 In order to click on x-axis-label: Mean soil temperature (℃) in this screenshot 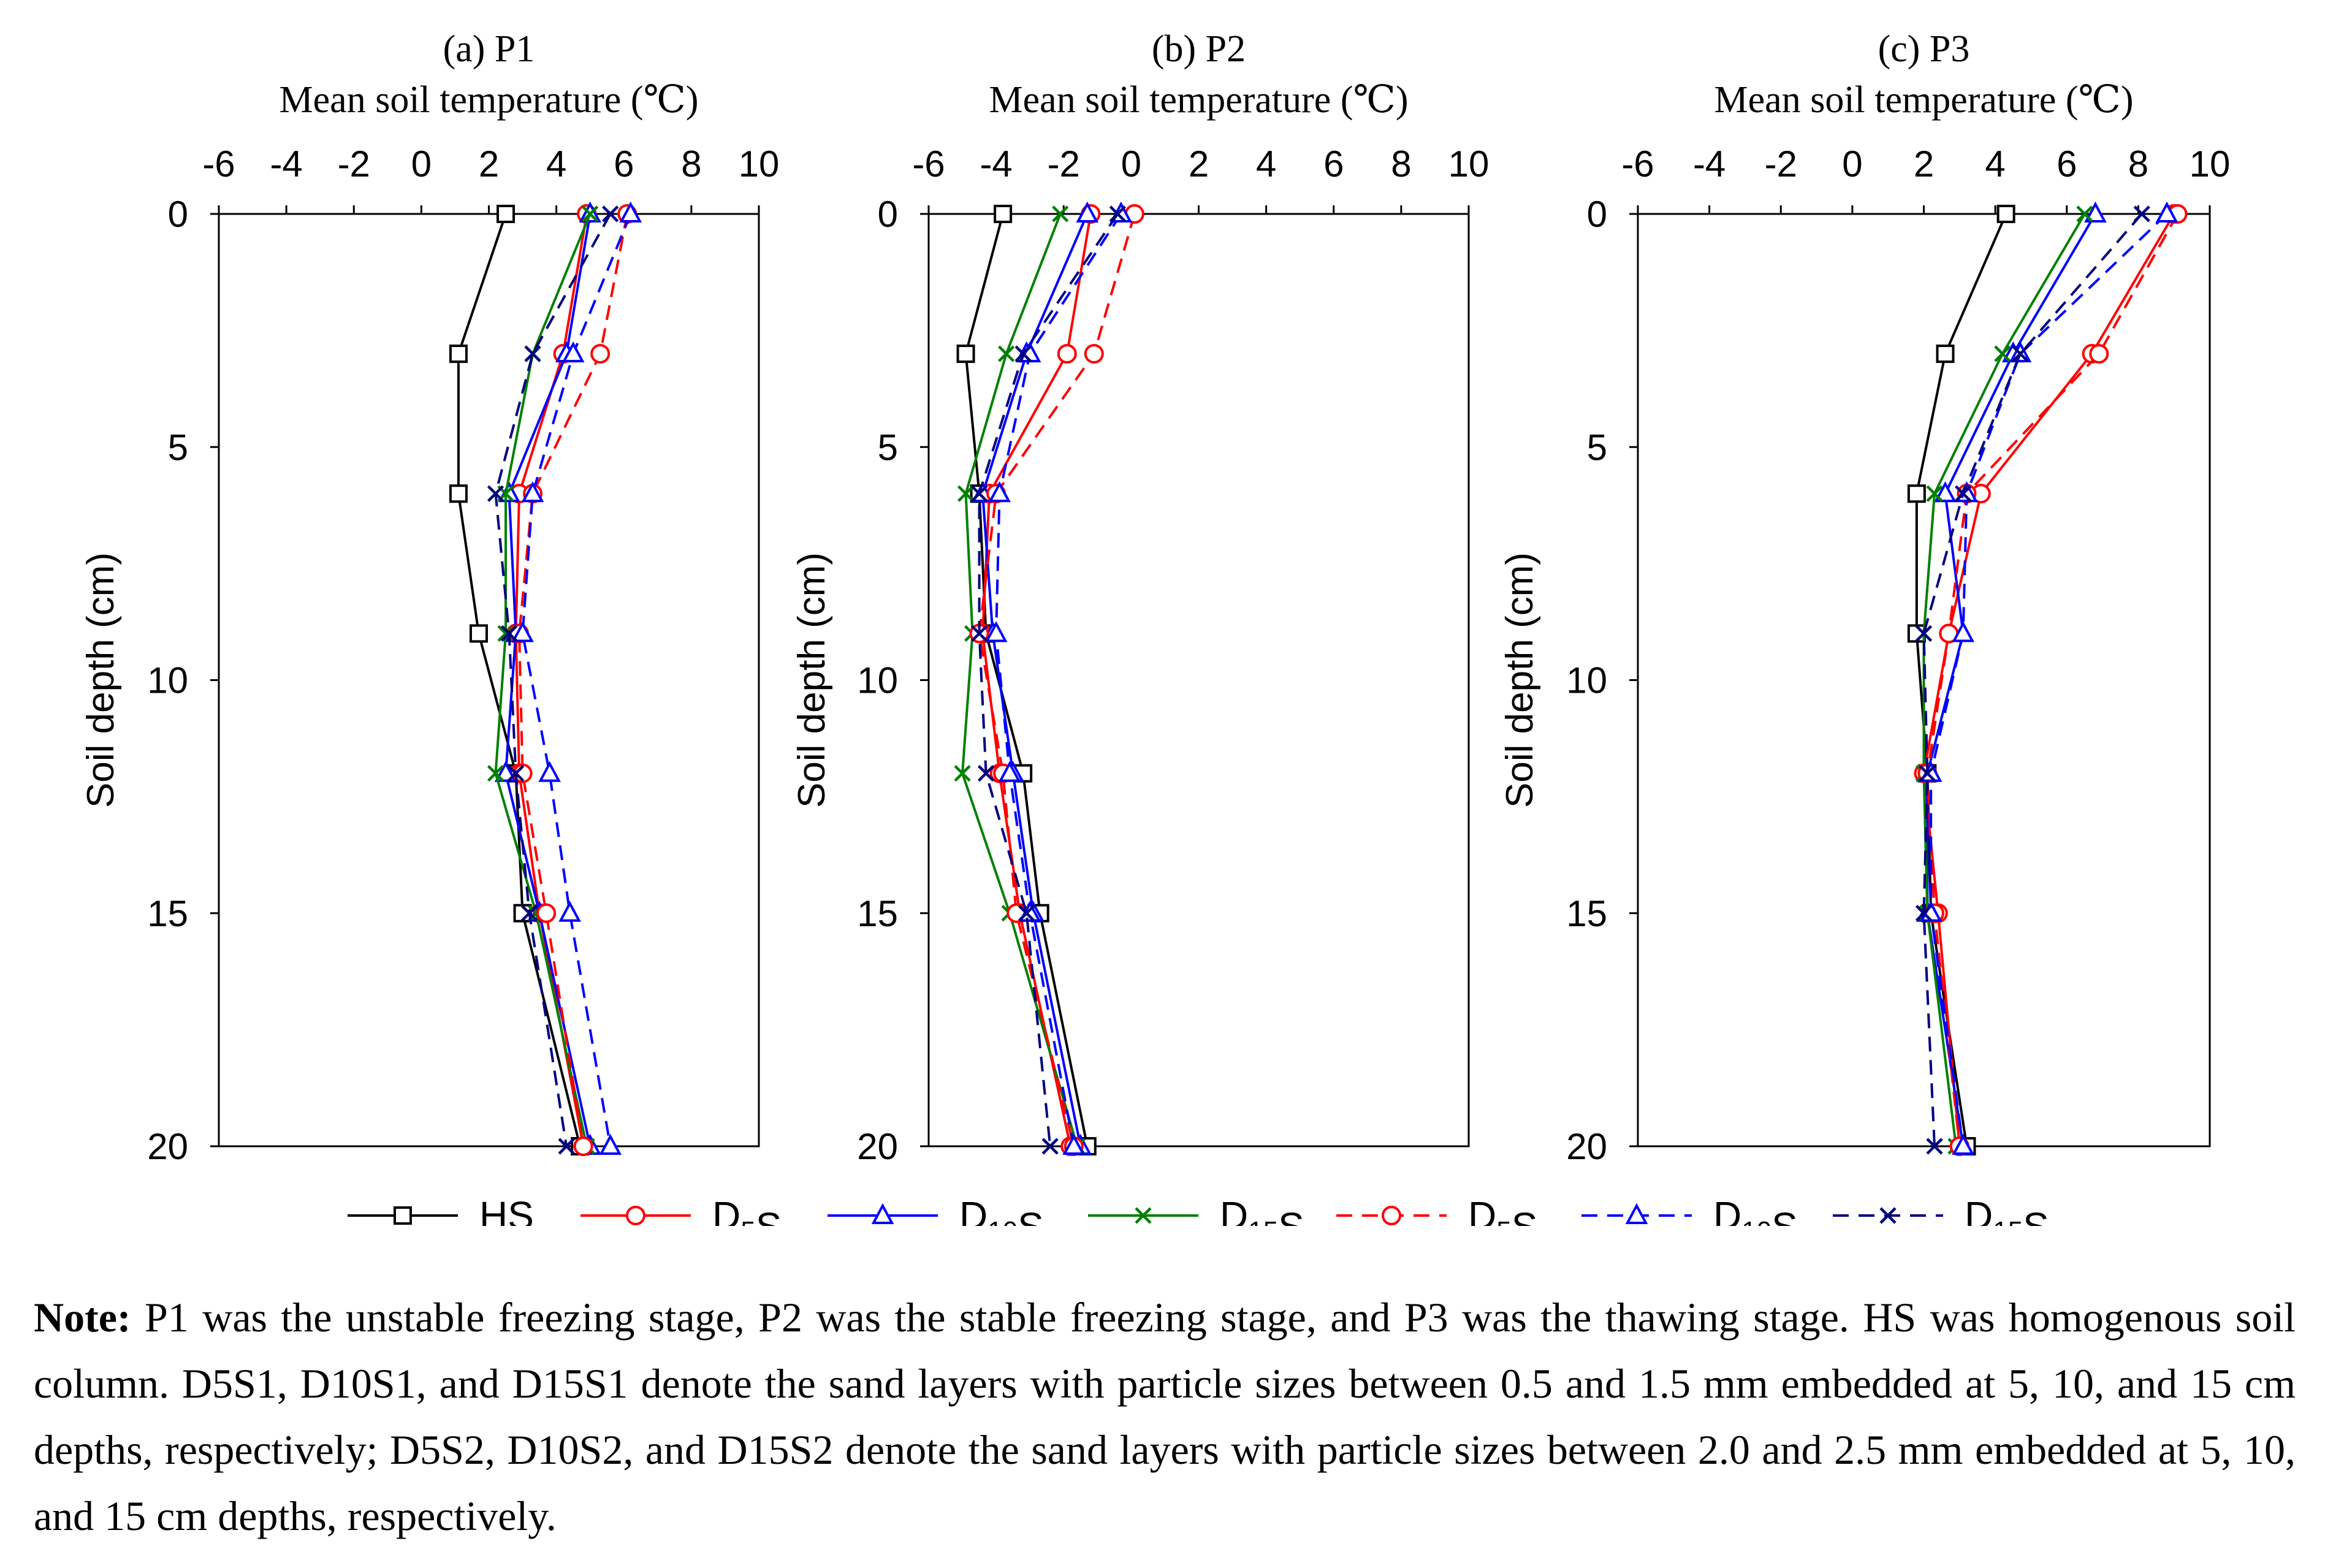, I will do `click(489, 100)`.